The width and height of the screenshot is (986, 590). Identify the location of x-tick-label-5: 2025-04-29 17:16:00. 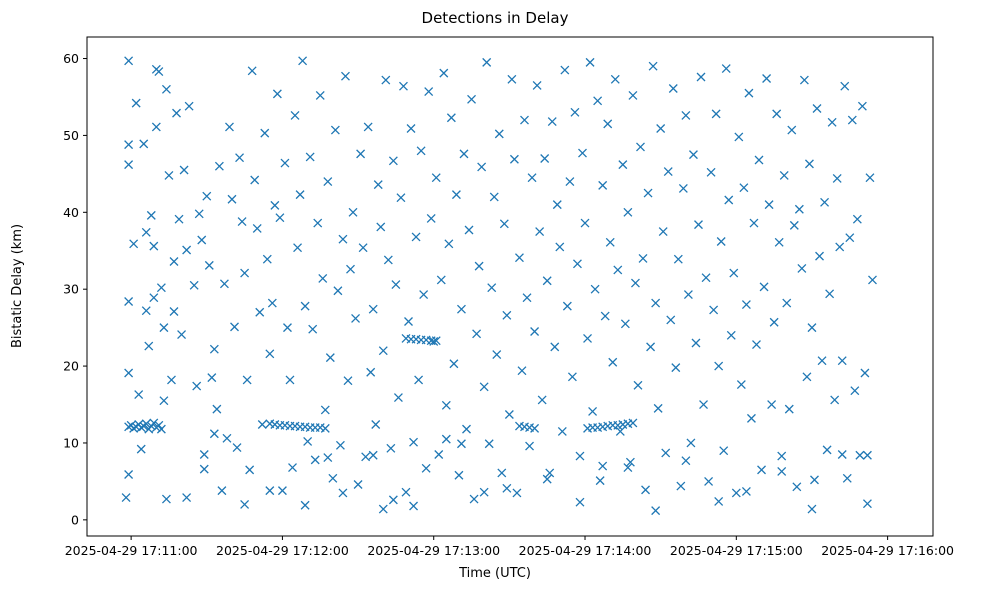
(887, 550).